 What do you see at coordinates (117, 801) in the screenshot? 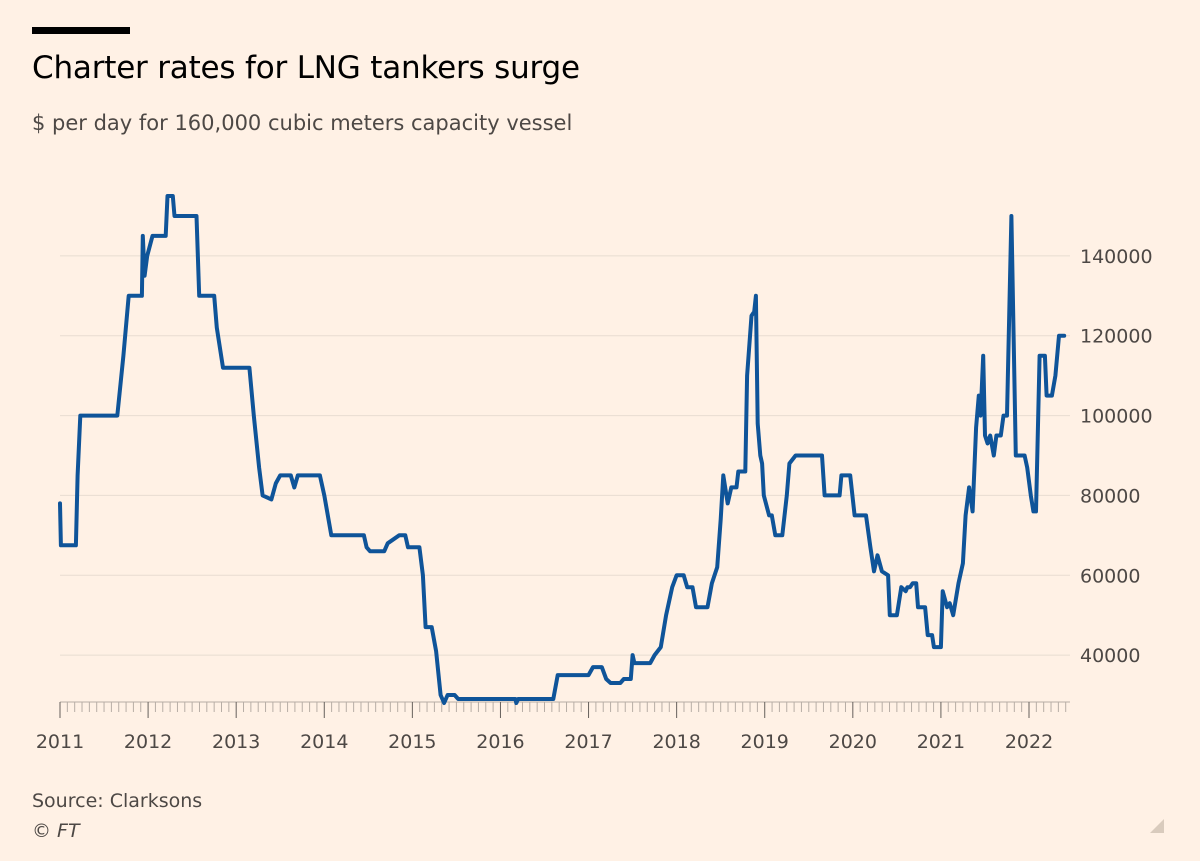
I see `source-note: Source: Clarksons` at bounding box center [117, 801].